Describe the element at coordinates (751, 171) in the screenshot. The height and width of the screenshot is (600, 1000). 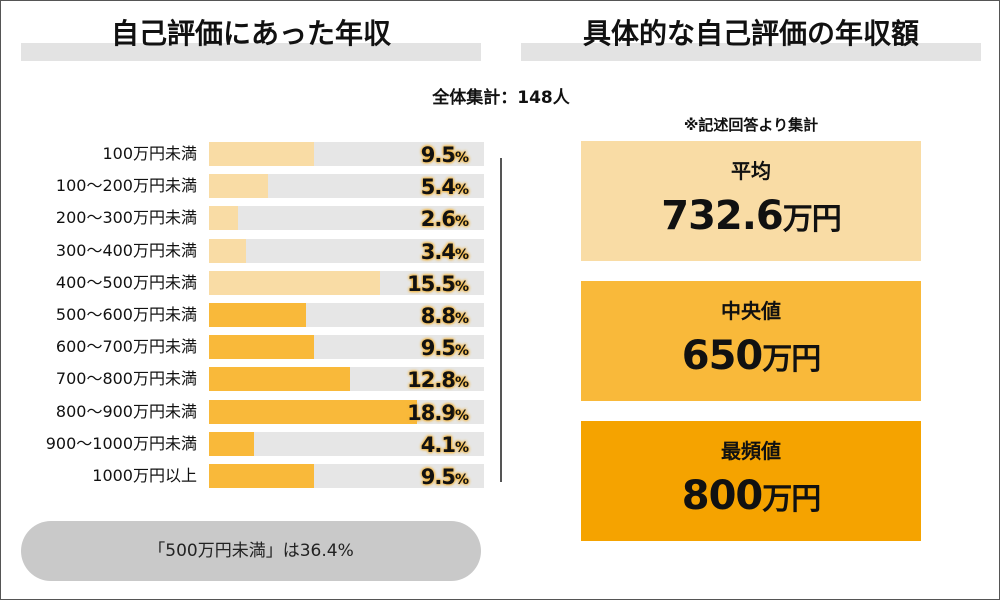
I see `stat-label-mean: 平均` at that location.